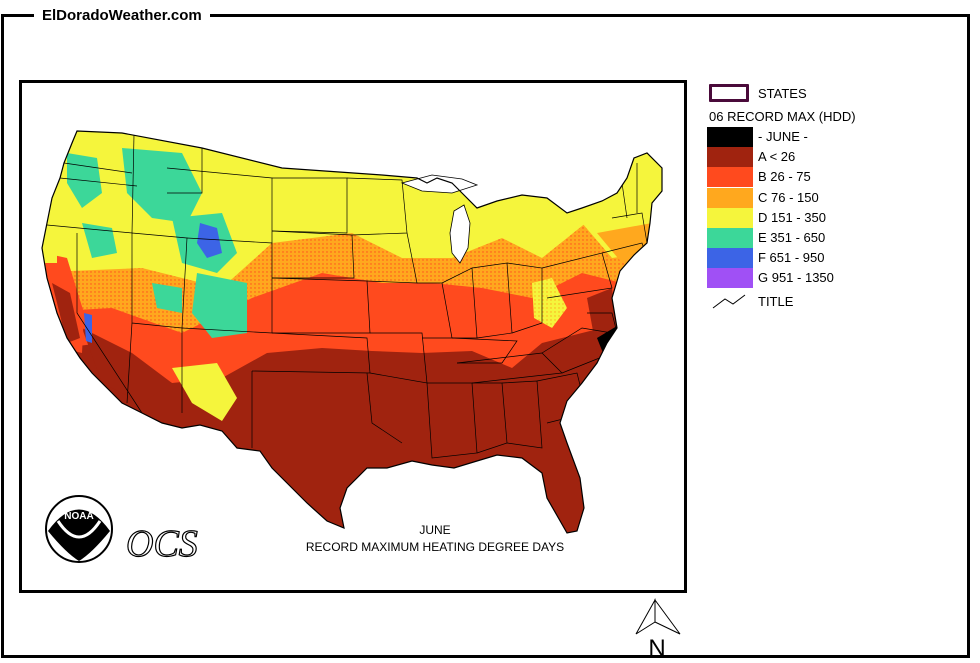 The image size is (980, 663). What do you see at coordinates (78, 516) in the screenshot?
I see `noaa-text: NOAA` at bounding box center [78, 516].